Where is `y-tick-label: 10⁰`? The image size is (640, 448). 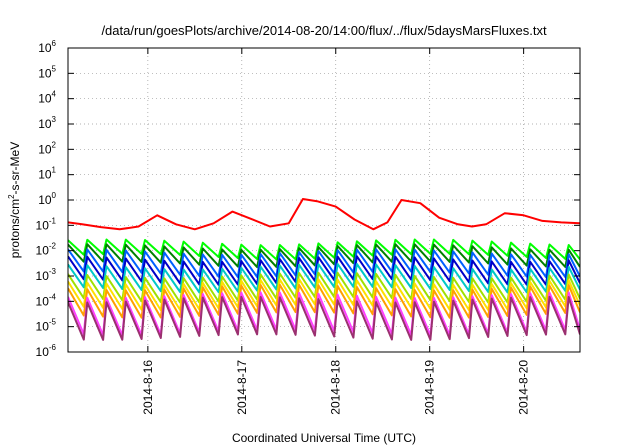 y-tick-label: 10⁰ is located at coordinates (47, 199).